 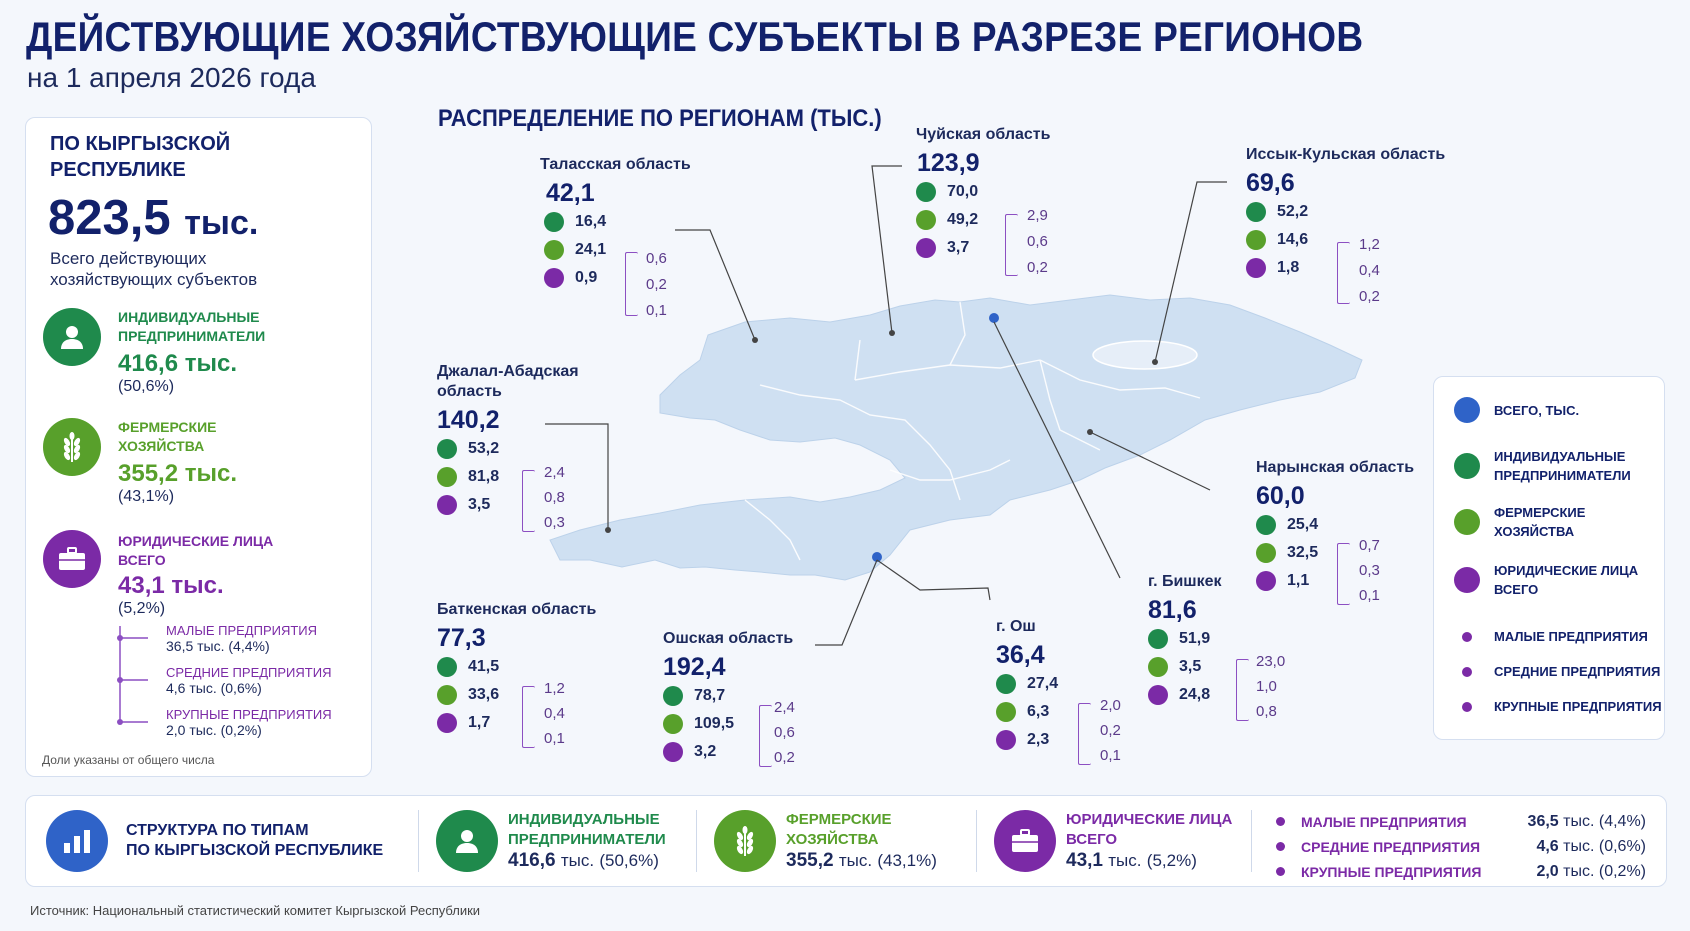 What do you see at coordinates (1185, 581) in the screenshot?
I see `region-value: г. Бишкек` at bounding box center [1185, 581].